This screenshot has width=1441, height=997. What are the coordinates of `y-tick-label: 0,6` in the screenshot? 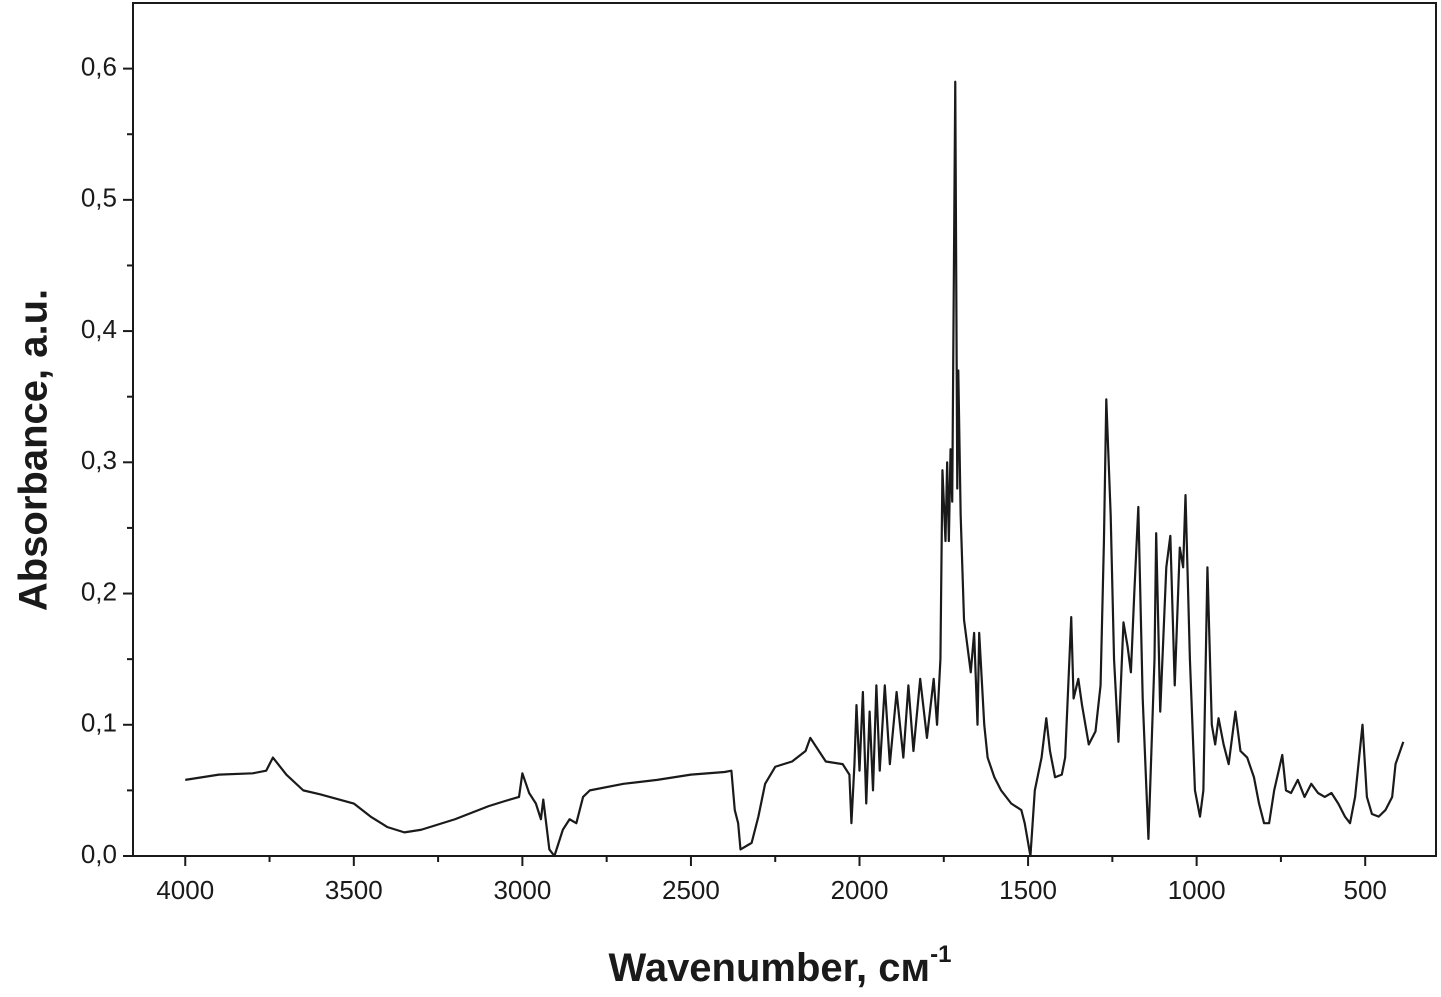 It's located at (99, 66).